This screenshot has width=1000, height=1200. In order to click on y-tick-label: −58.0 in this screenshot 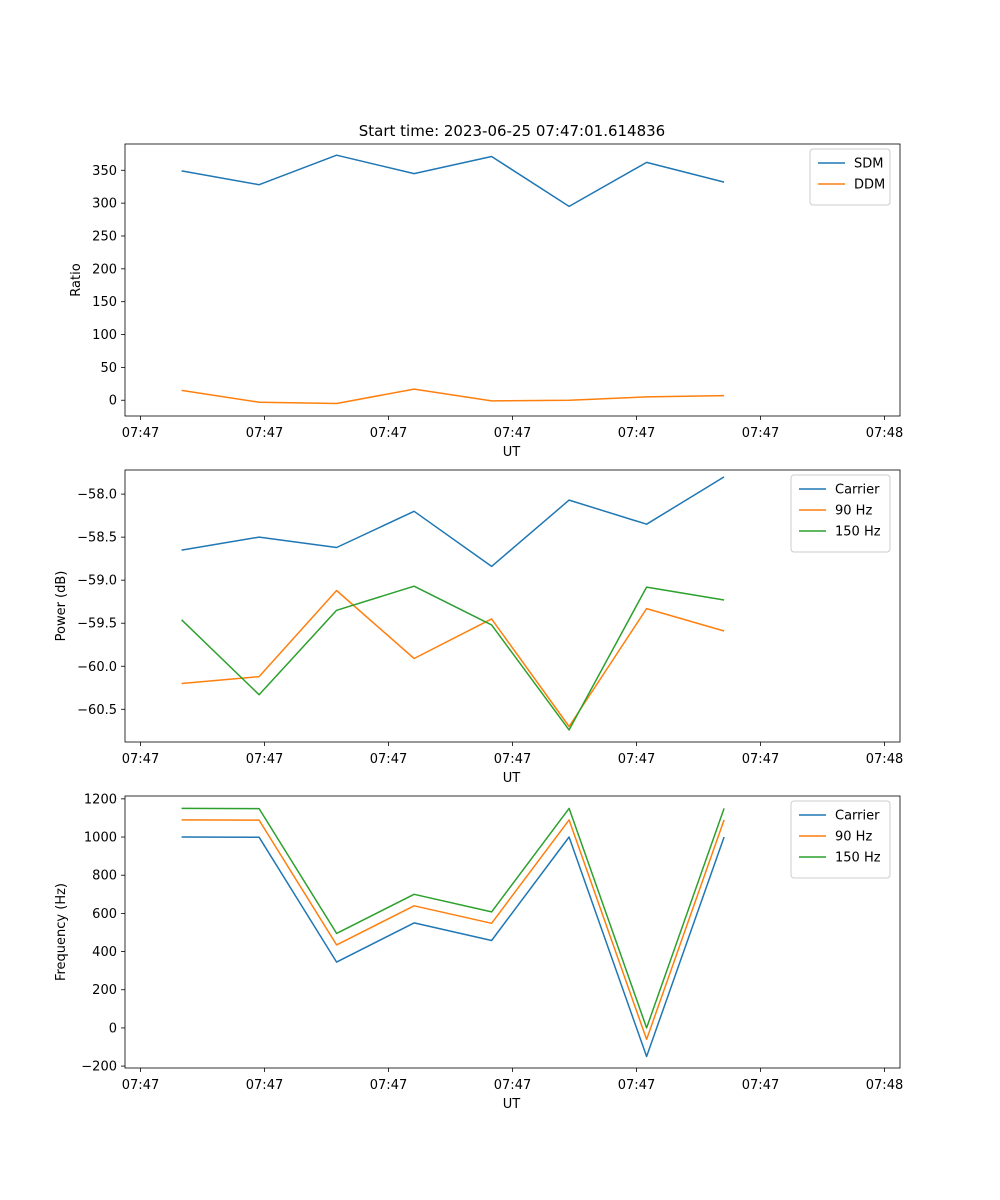, I will do `click(97, 495)`.